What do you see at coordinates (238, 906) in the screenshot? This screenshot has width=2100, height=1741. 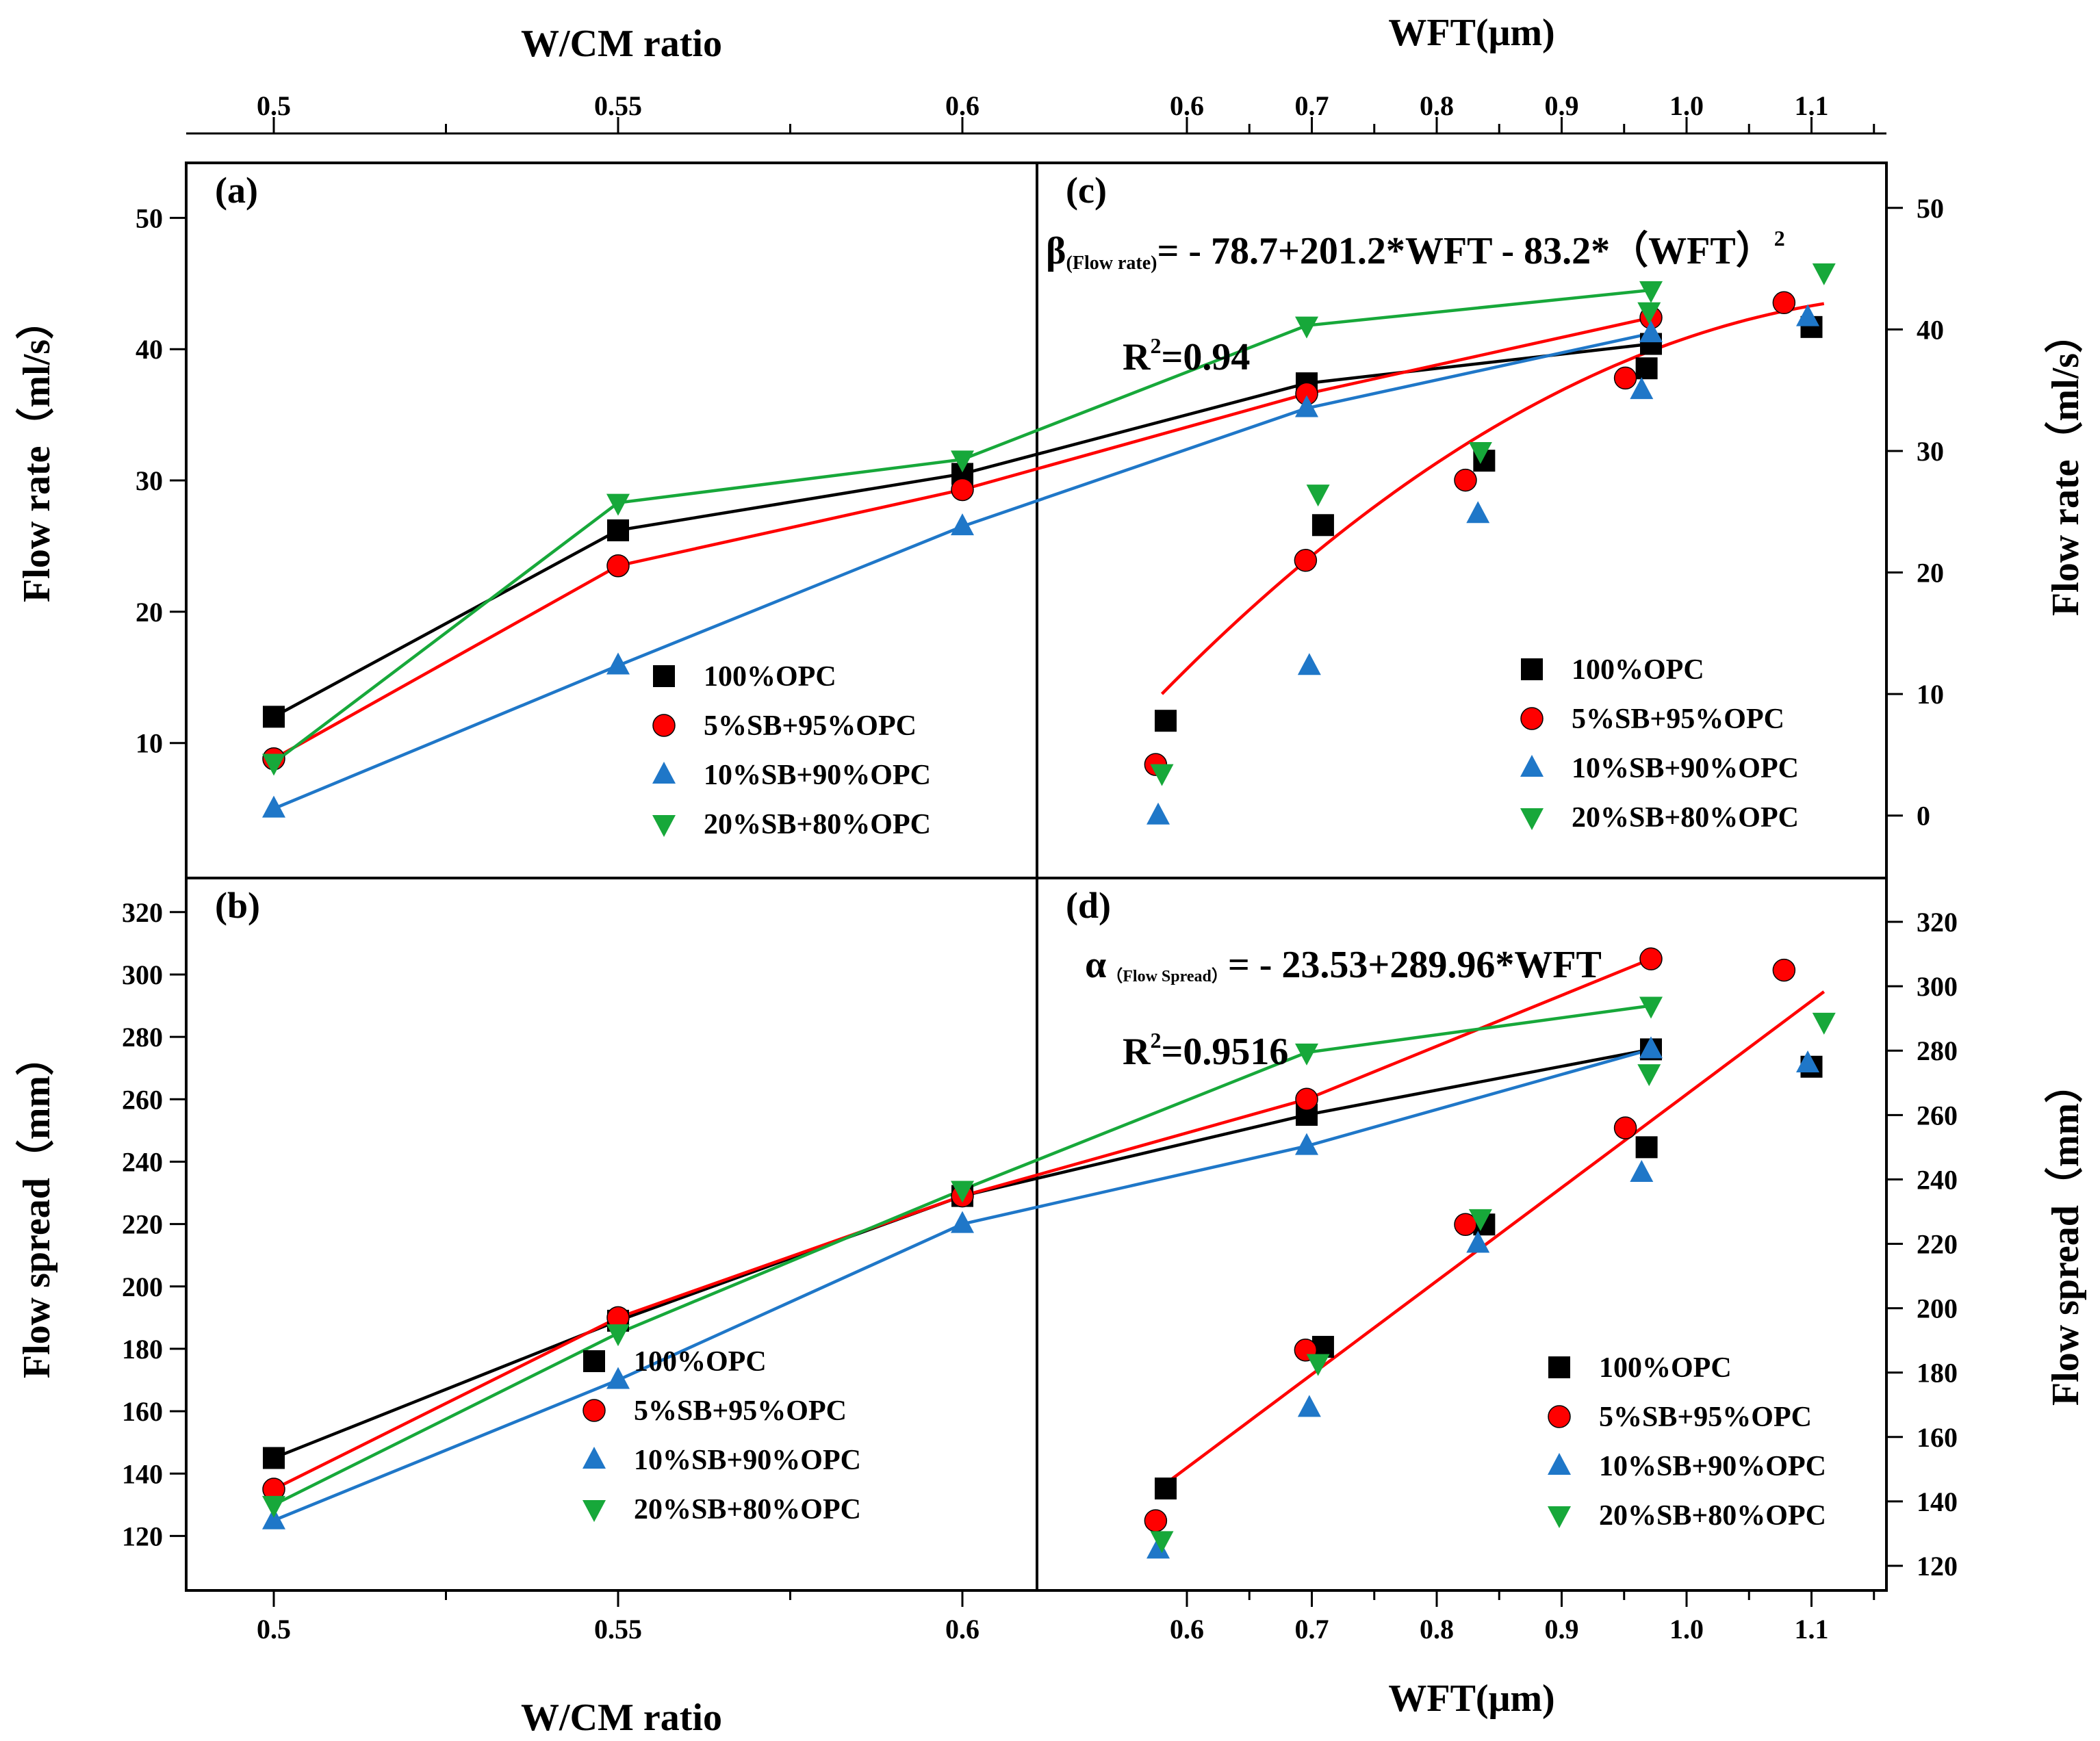 I see `panel-label-b: (b)` at bounding box center [238, 906].